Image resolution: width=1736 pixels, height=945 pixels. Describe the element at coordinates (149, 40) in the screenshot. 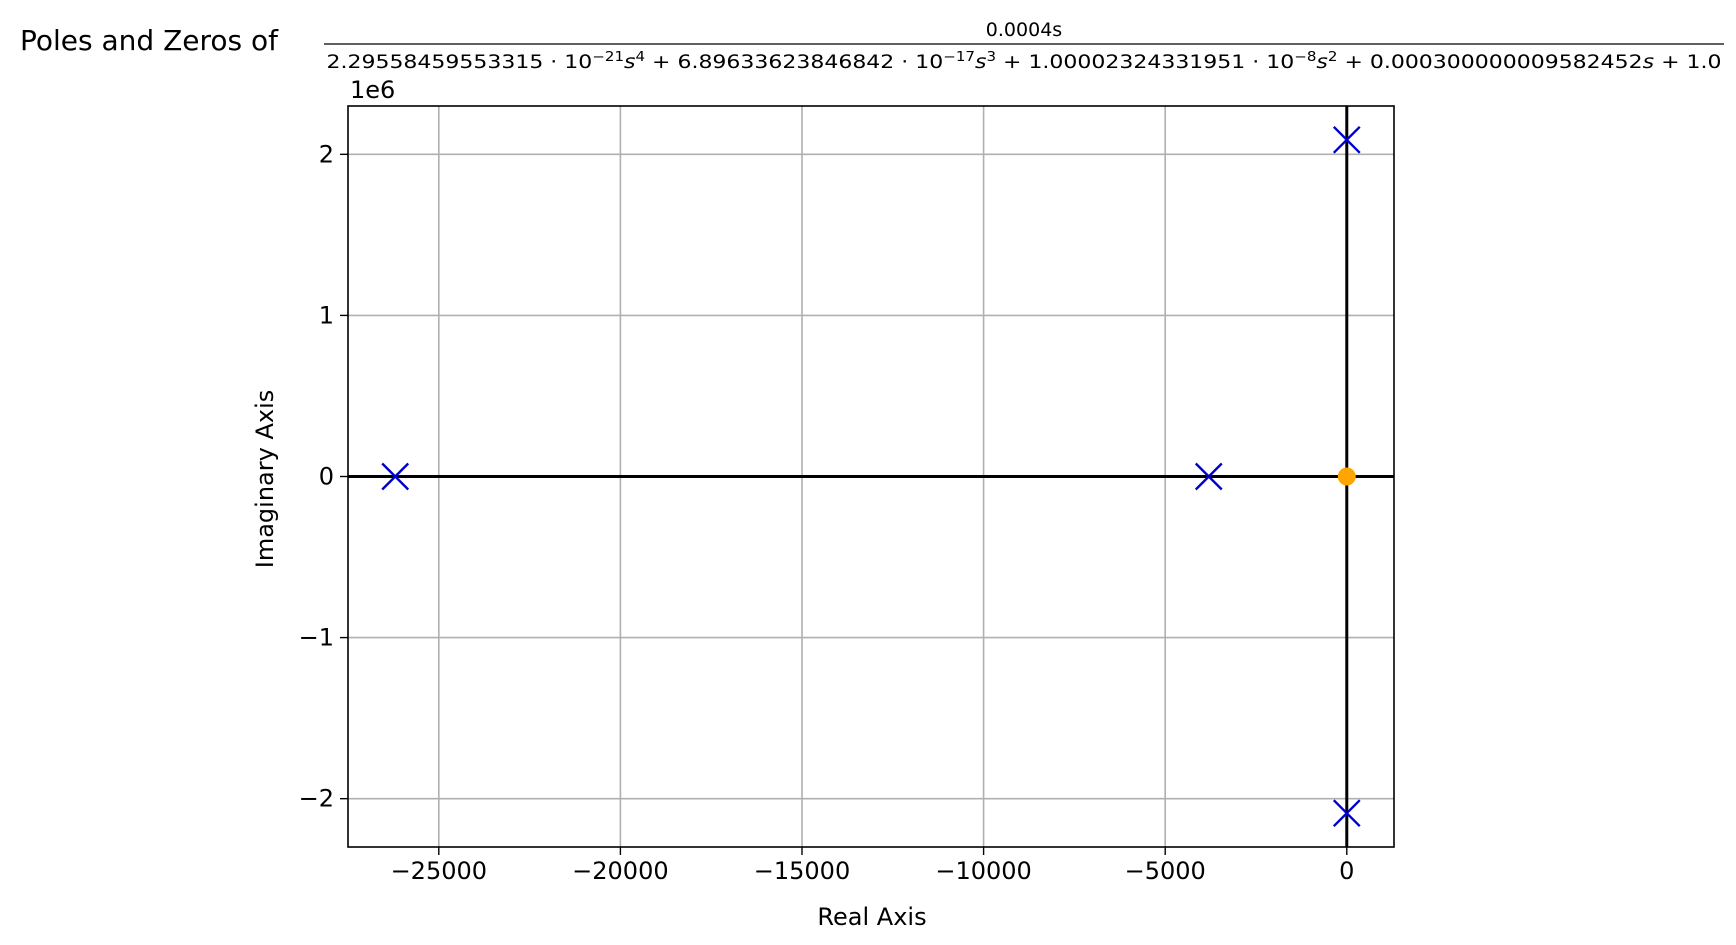

I see `title-prefix: Poles and Zeros of` at that location.